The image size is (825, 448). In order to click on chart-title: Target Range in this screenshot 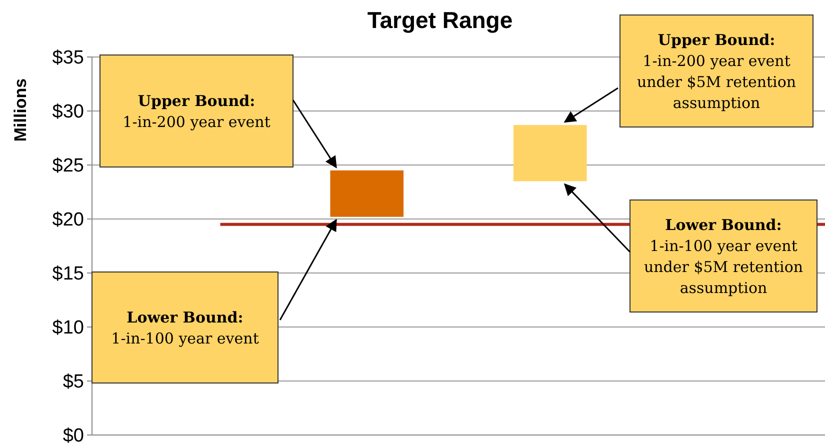, I will do `click(440, 20)`.